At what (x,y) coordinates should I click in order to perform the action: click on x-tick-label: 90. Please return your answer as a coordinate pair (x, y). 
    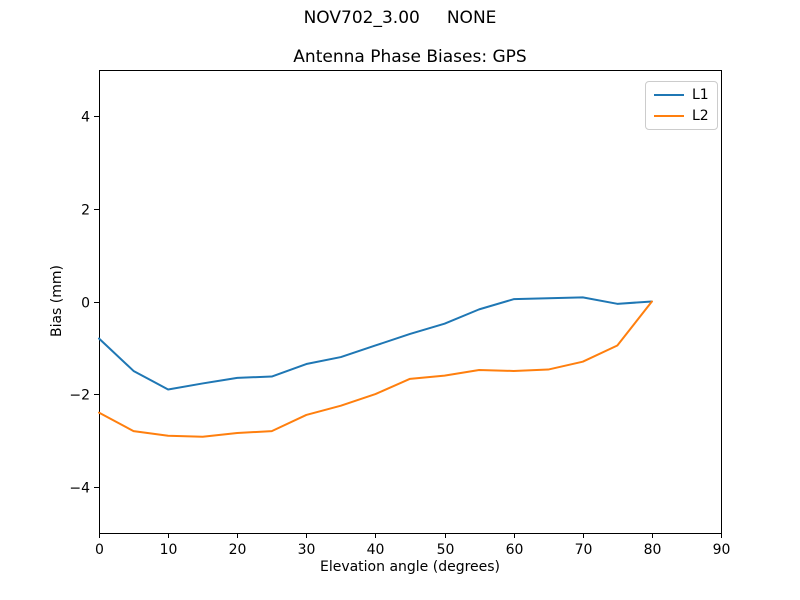
    Looking at the image, I should click on (722, 550).